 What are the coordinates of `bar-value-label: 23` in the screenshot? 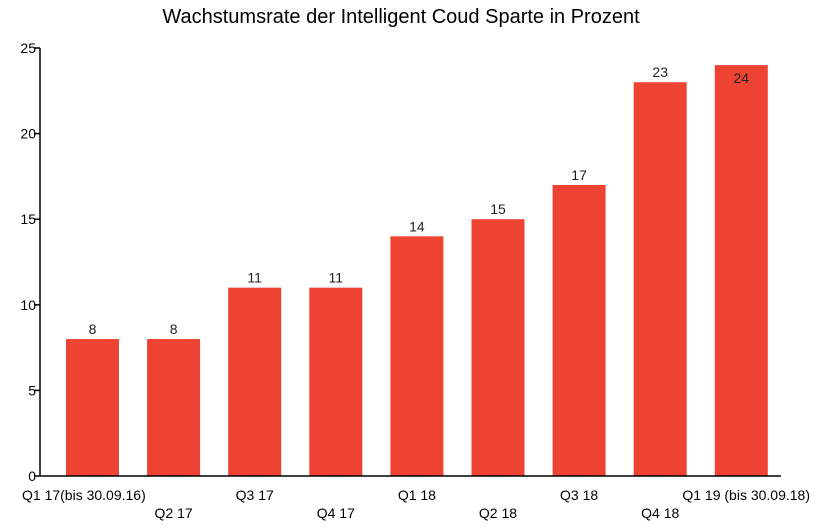 It's located at (660, 72).